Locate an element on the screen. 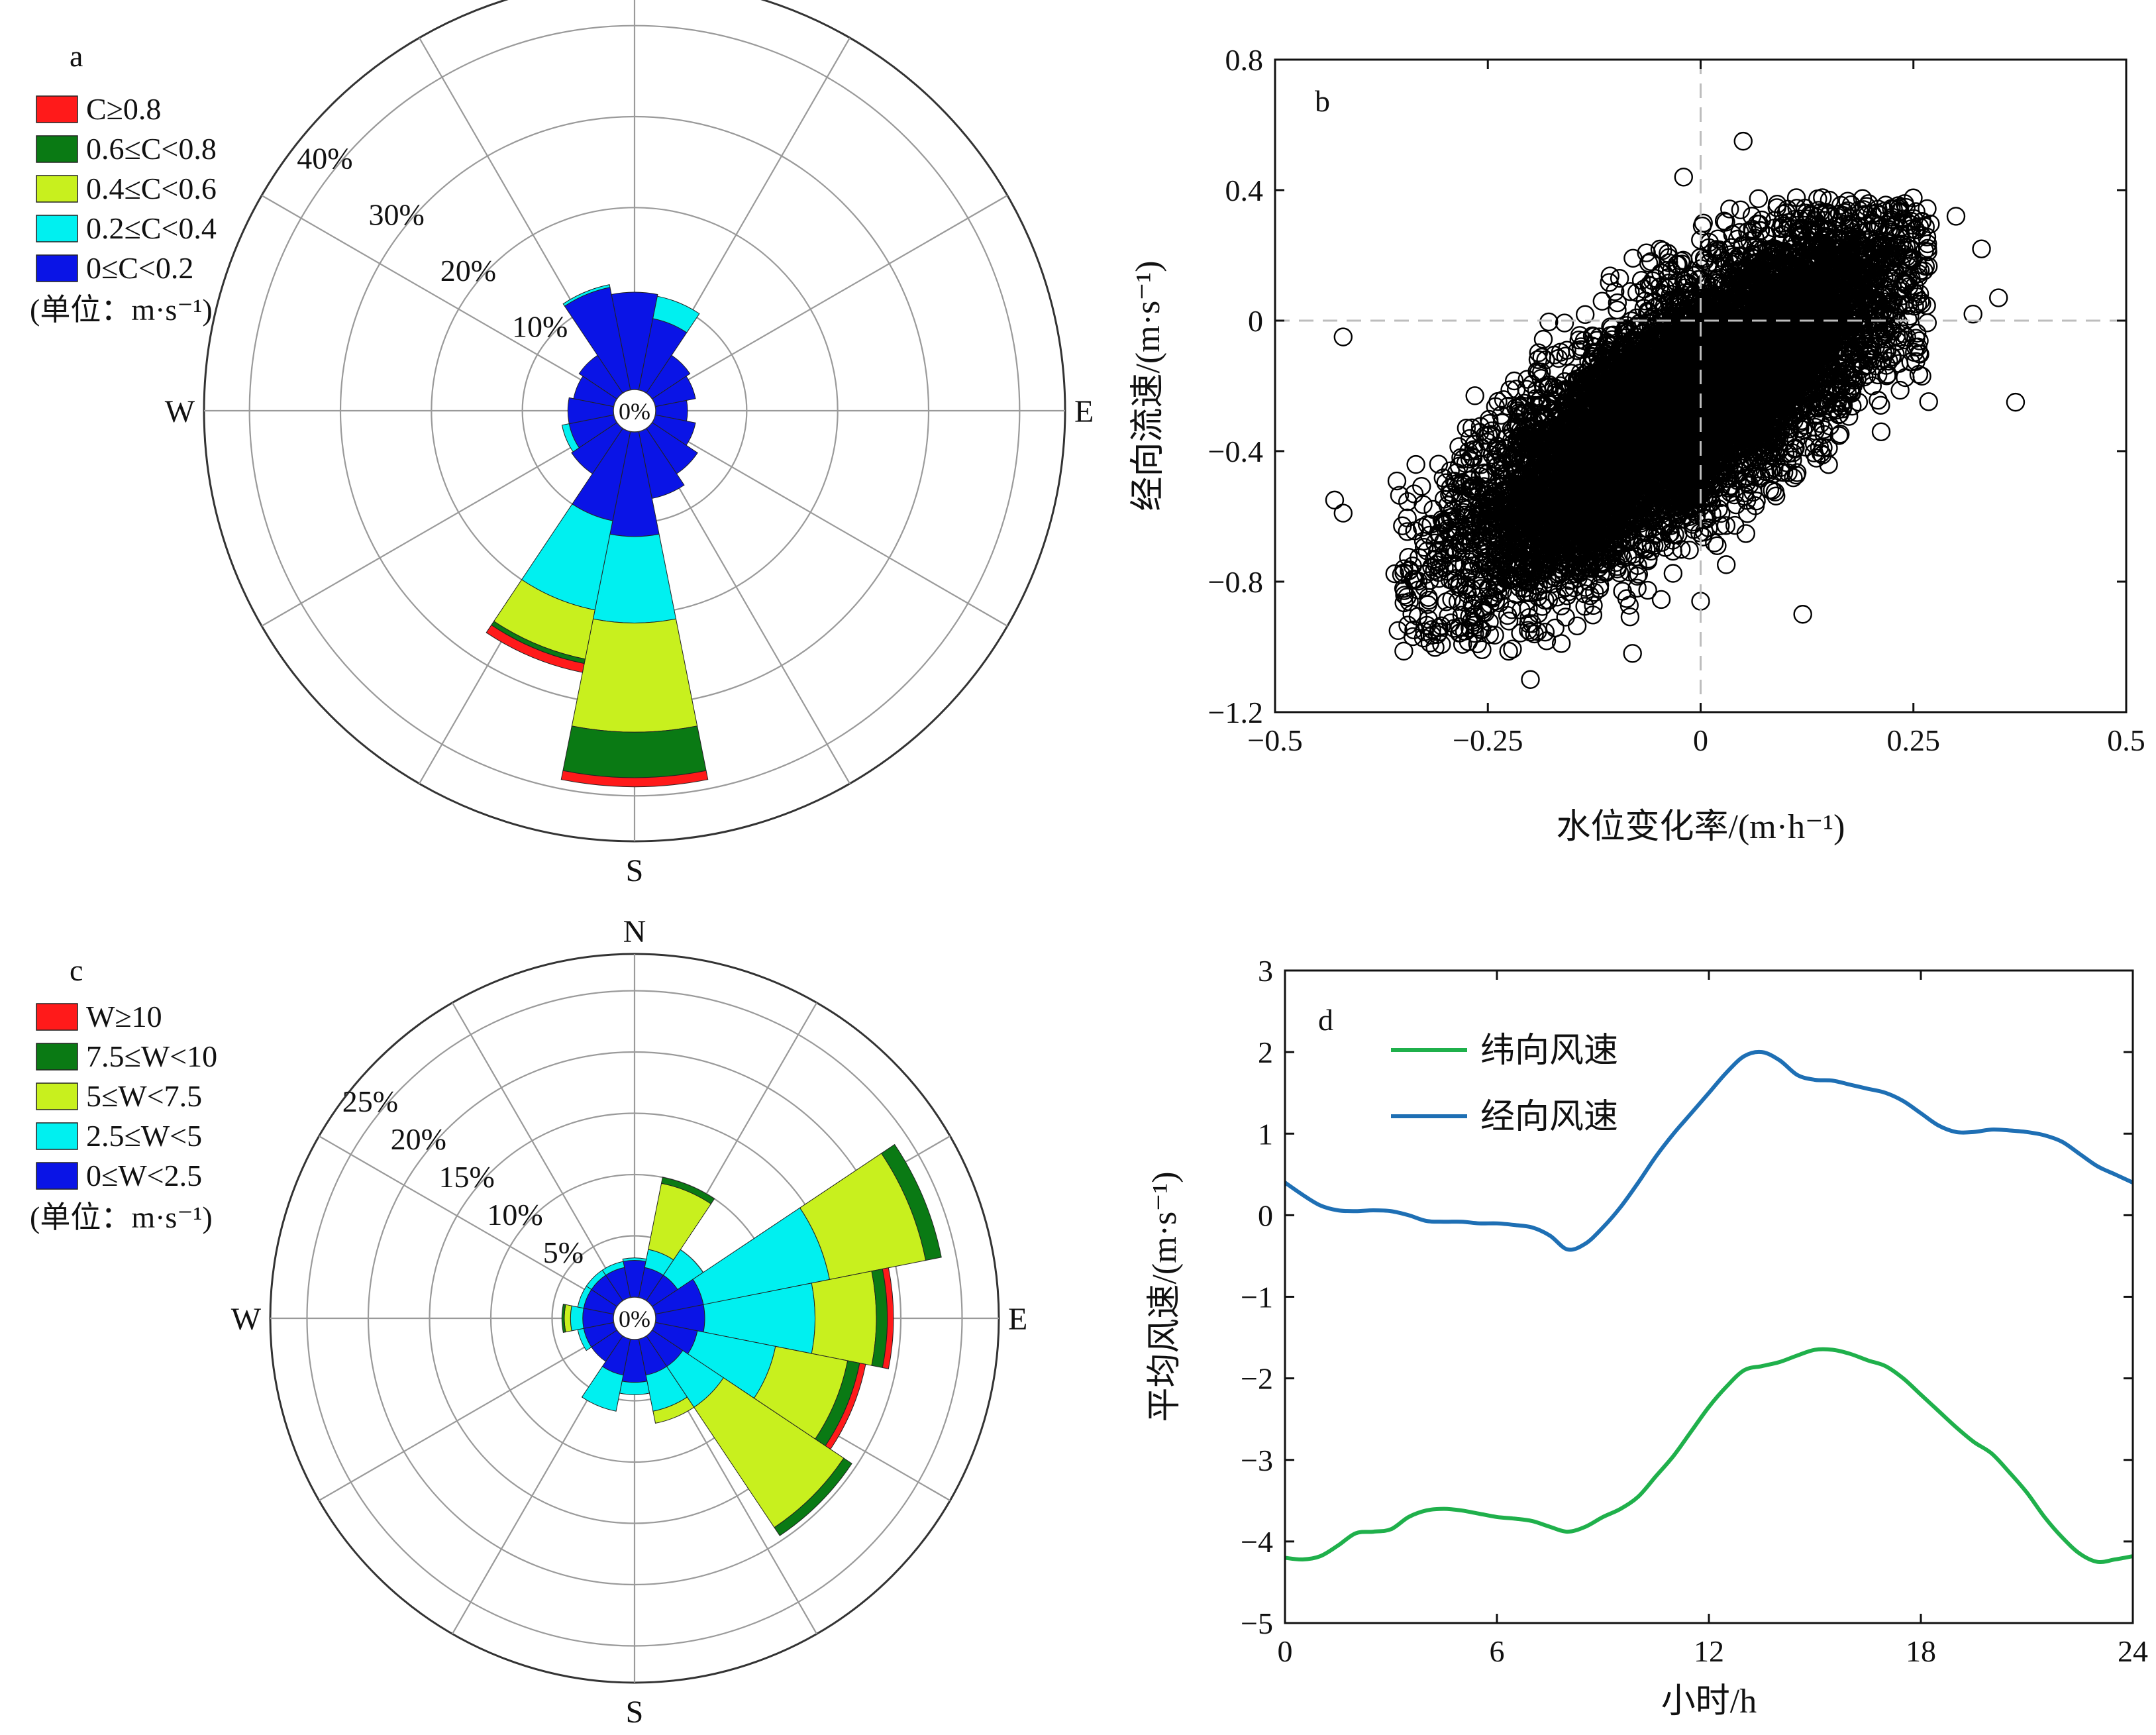 Image resolution: width=2156 pixels, height=1735 pixels. panel-a-letter: a is located at coordinates (76, 56).